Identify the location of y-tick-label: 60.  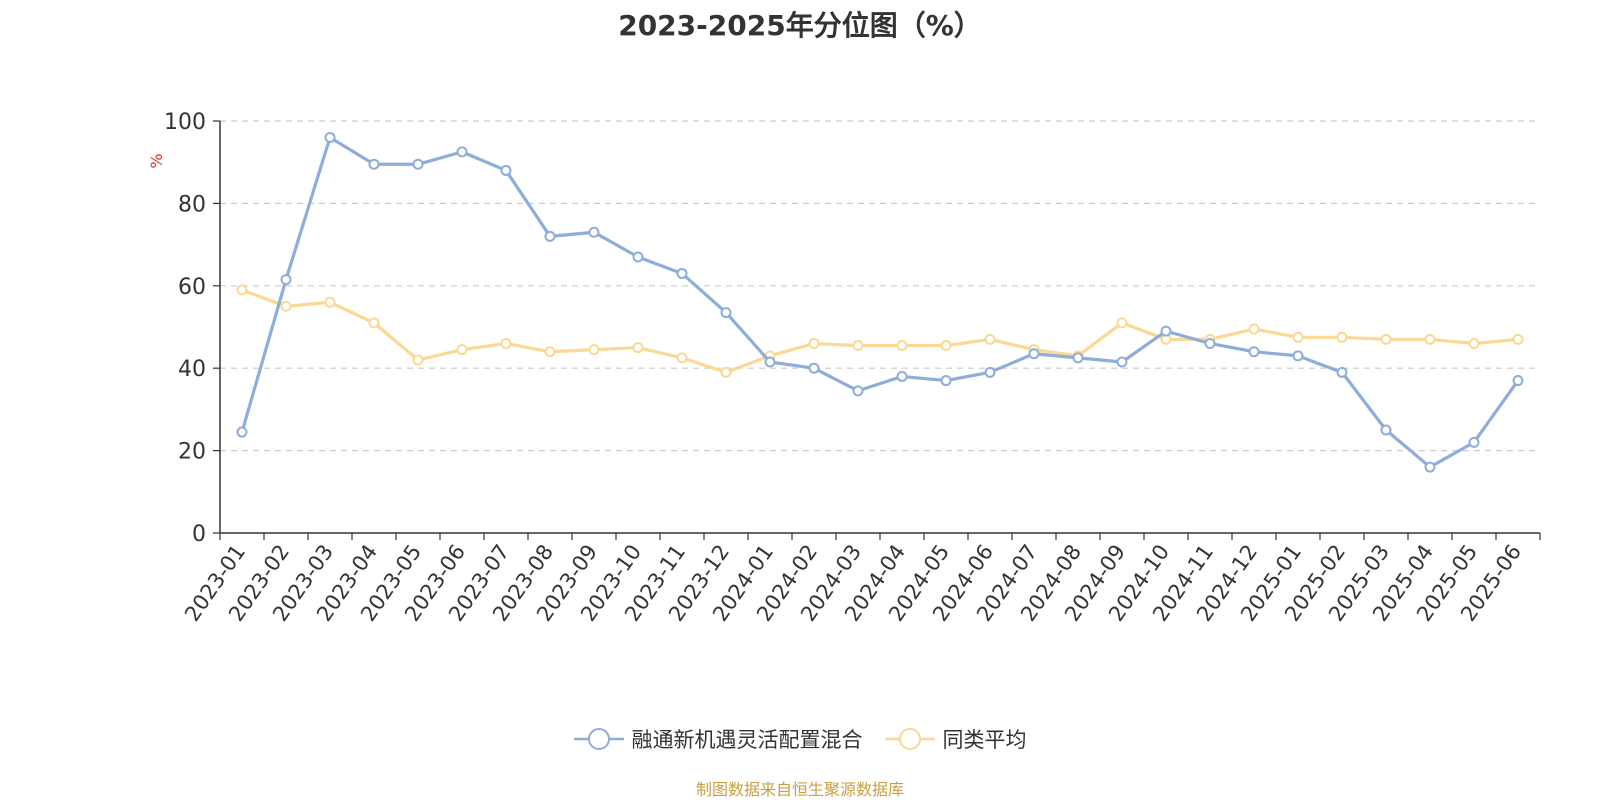
(192, 287).